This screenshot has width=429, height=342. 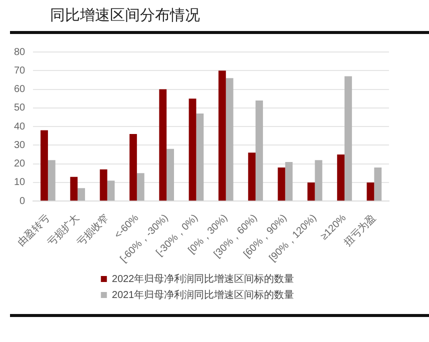 What do you see at coordinates (20, 145) in the screenshot?
I see `y-tick-label: 30` at bounding box center [20, 145].